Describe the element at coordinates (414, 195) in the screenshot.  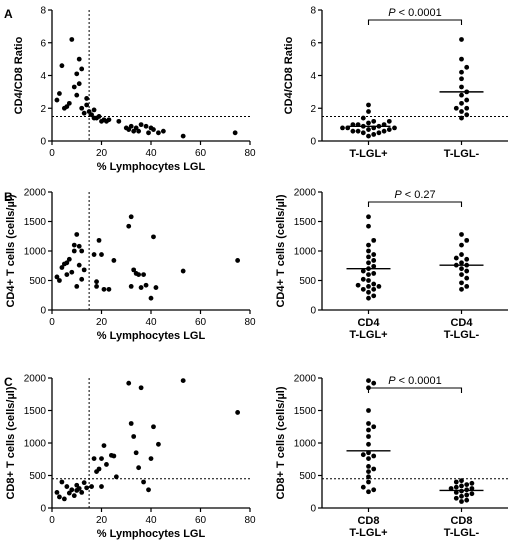
I see `p-value-label: P < 0.27` at that location.